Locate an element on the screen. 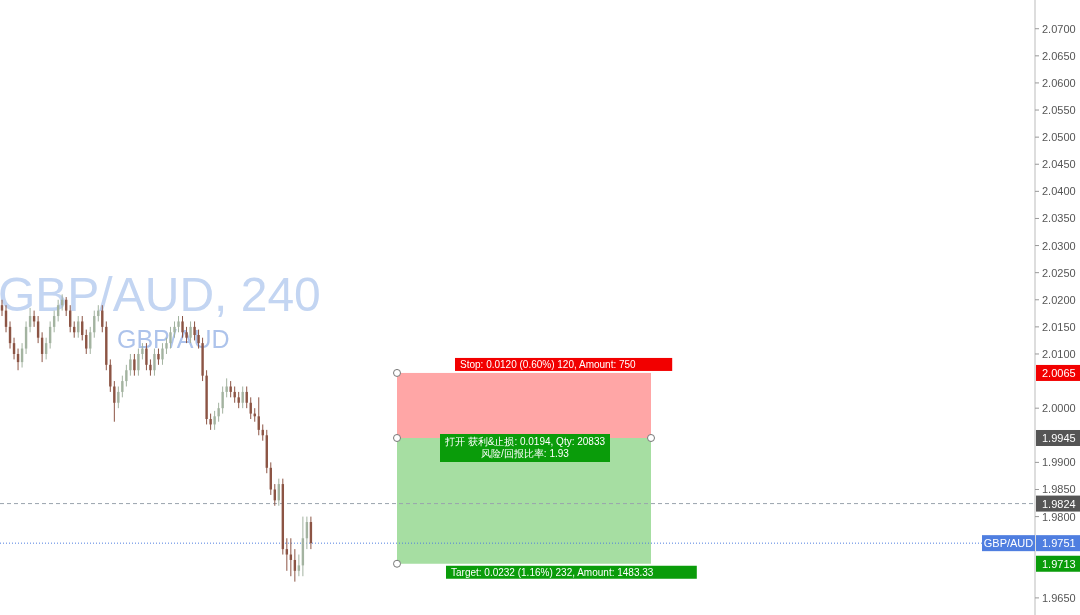  band-label: Stop: 0.0120 (0.60%) 120, Amount: 750 is located at coordinates (548, 364).